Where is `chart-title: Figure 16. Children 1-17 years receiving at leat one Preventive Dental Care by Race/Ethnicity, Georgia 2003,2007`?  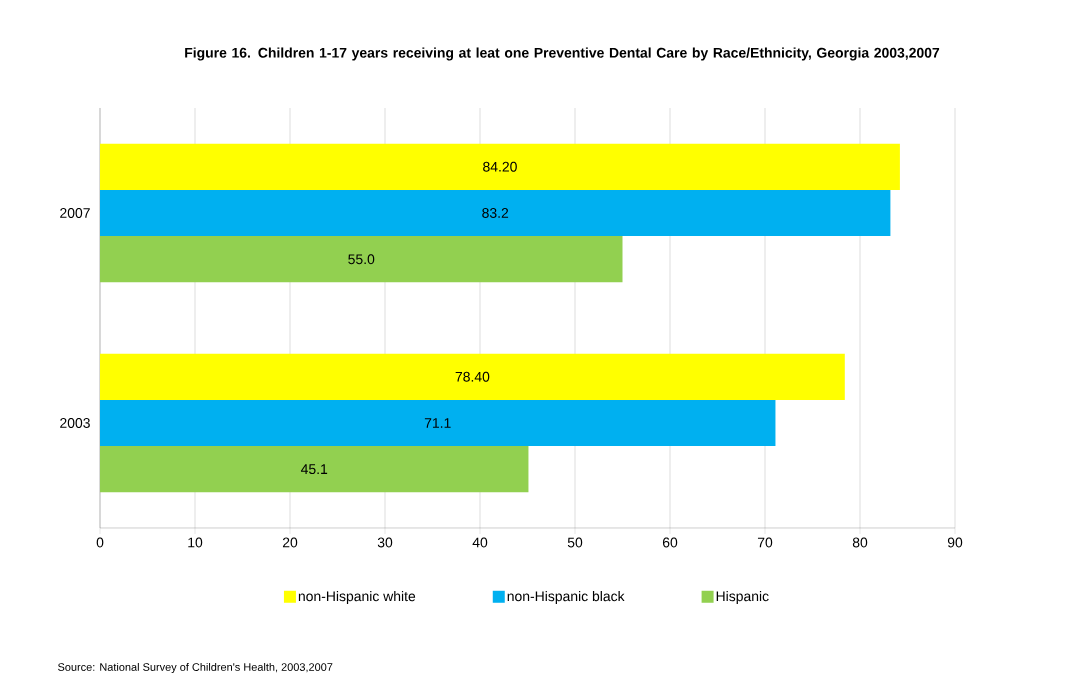
chart-title: Figure 16. Children 1-17 years receiving at leat one Preventive Dental Care by Race/Ethnicity, Georgia 2003,2007 is located at coordinates (562, 54).